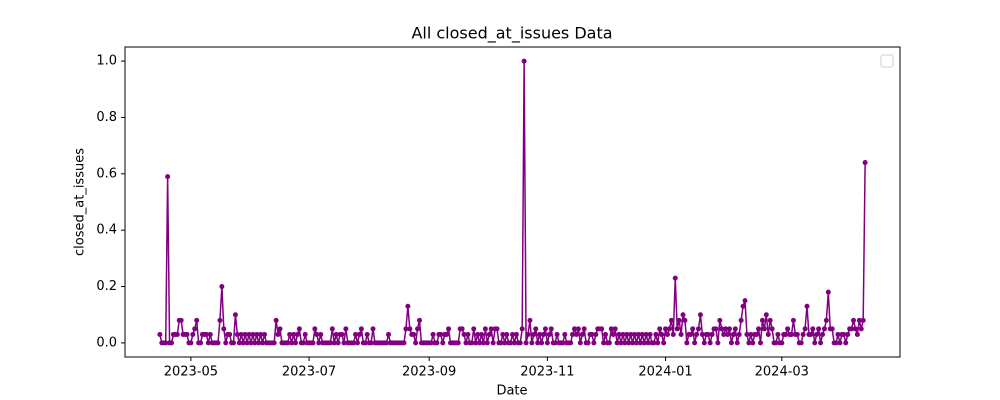 This screenshot has height=400, width=1000. I want to click on y-tick-label: 0.0, so click(106, 342).